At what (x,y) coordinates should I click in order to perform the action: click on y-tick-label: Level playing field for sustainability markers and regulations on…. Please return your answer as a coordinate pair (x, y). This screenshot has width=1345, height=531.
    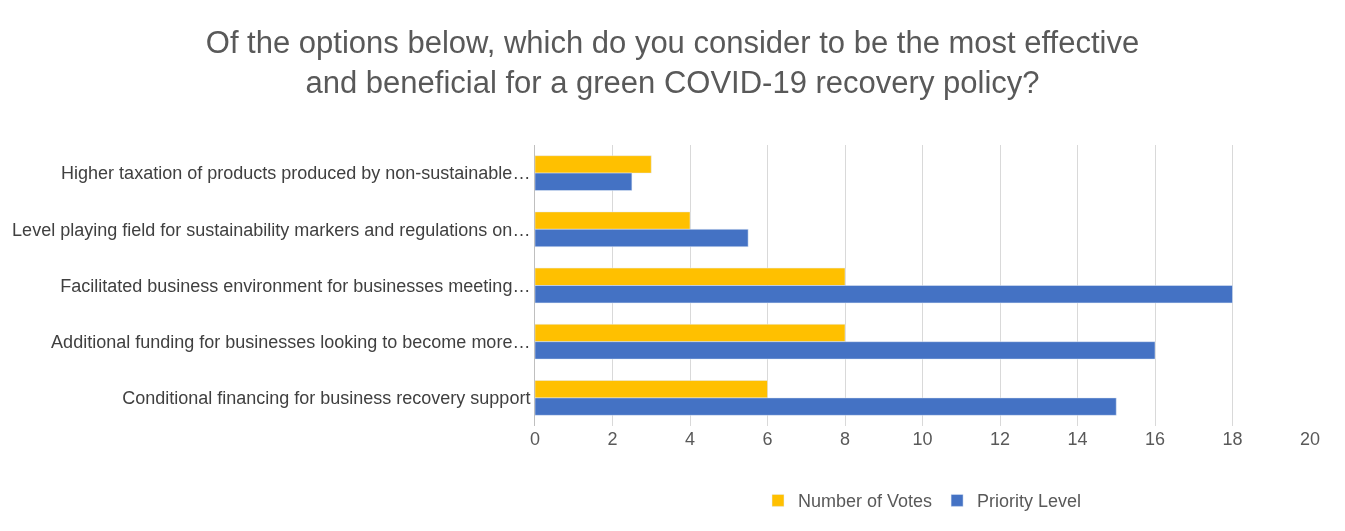
    Looking at the image, I should click on (271, 229).